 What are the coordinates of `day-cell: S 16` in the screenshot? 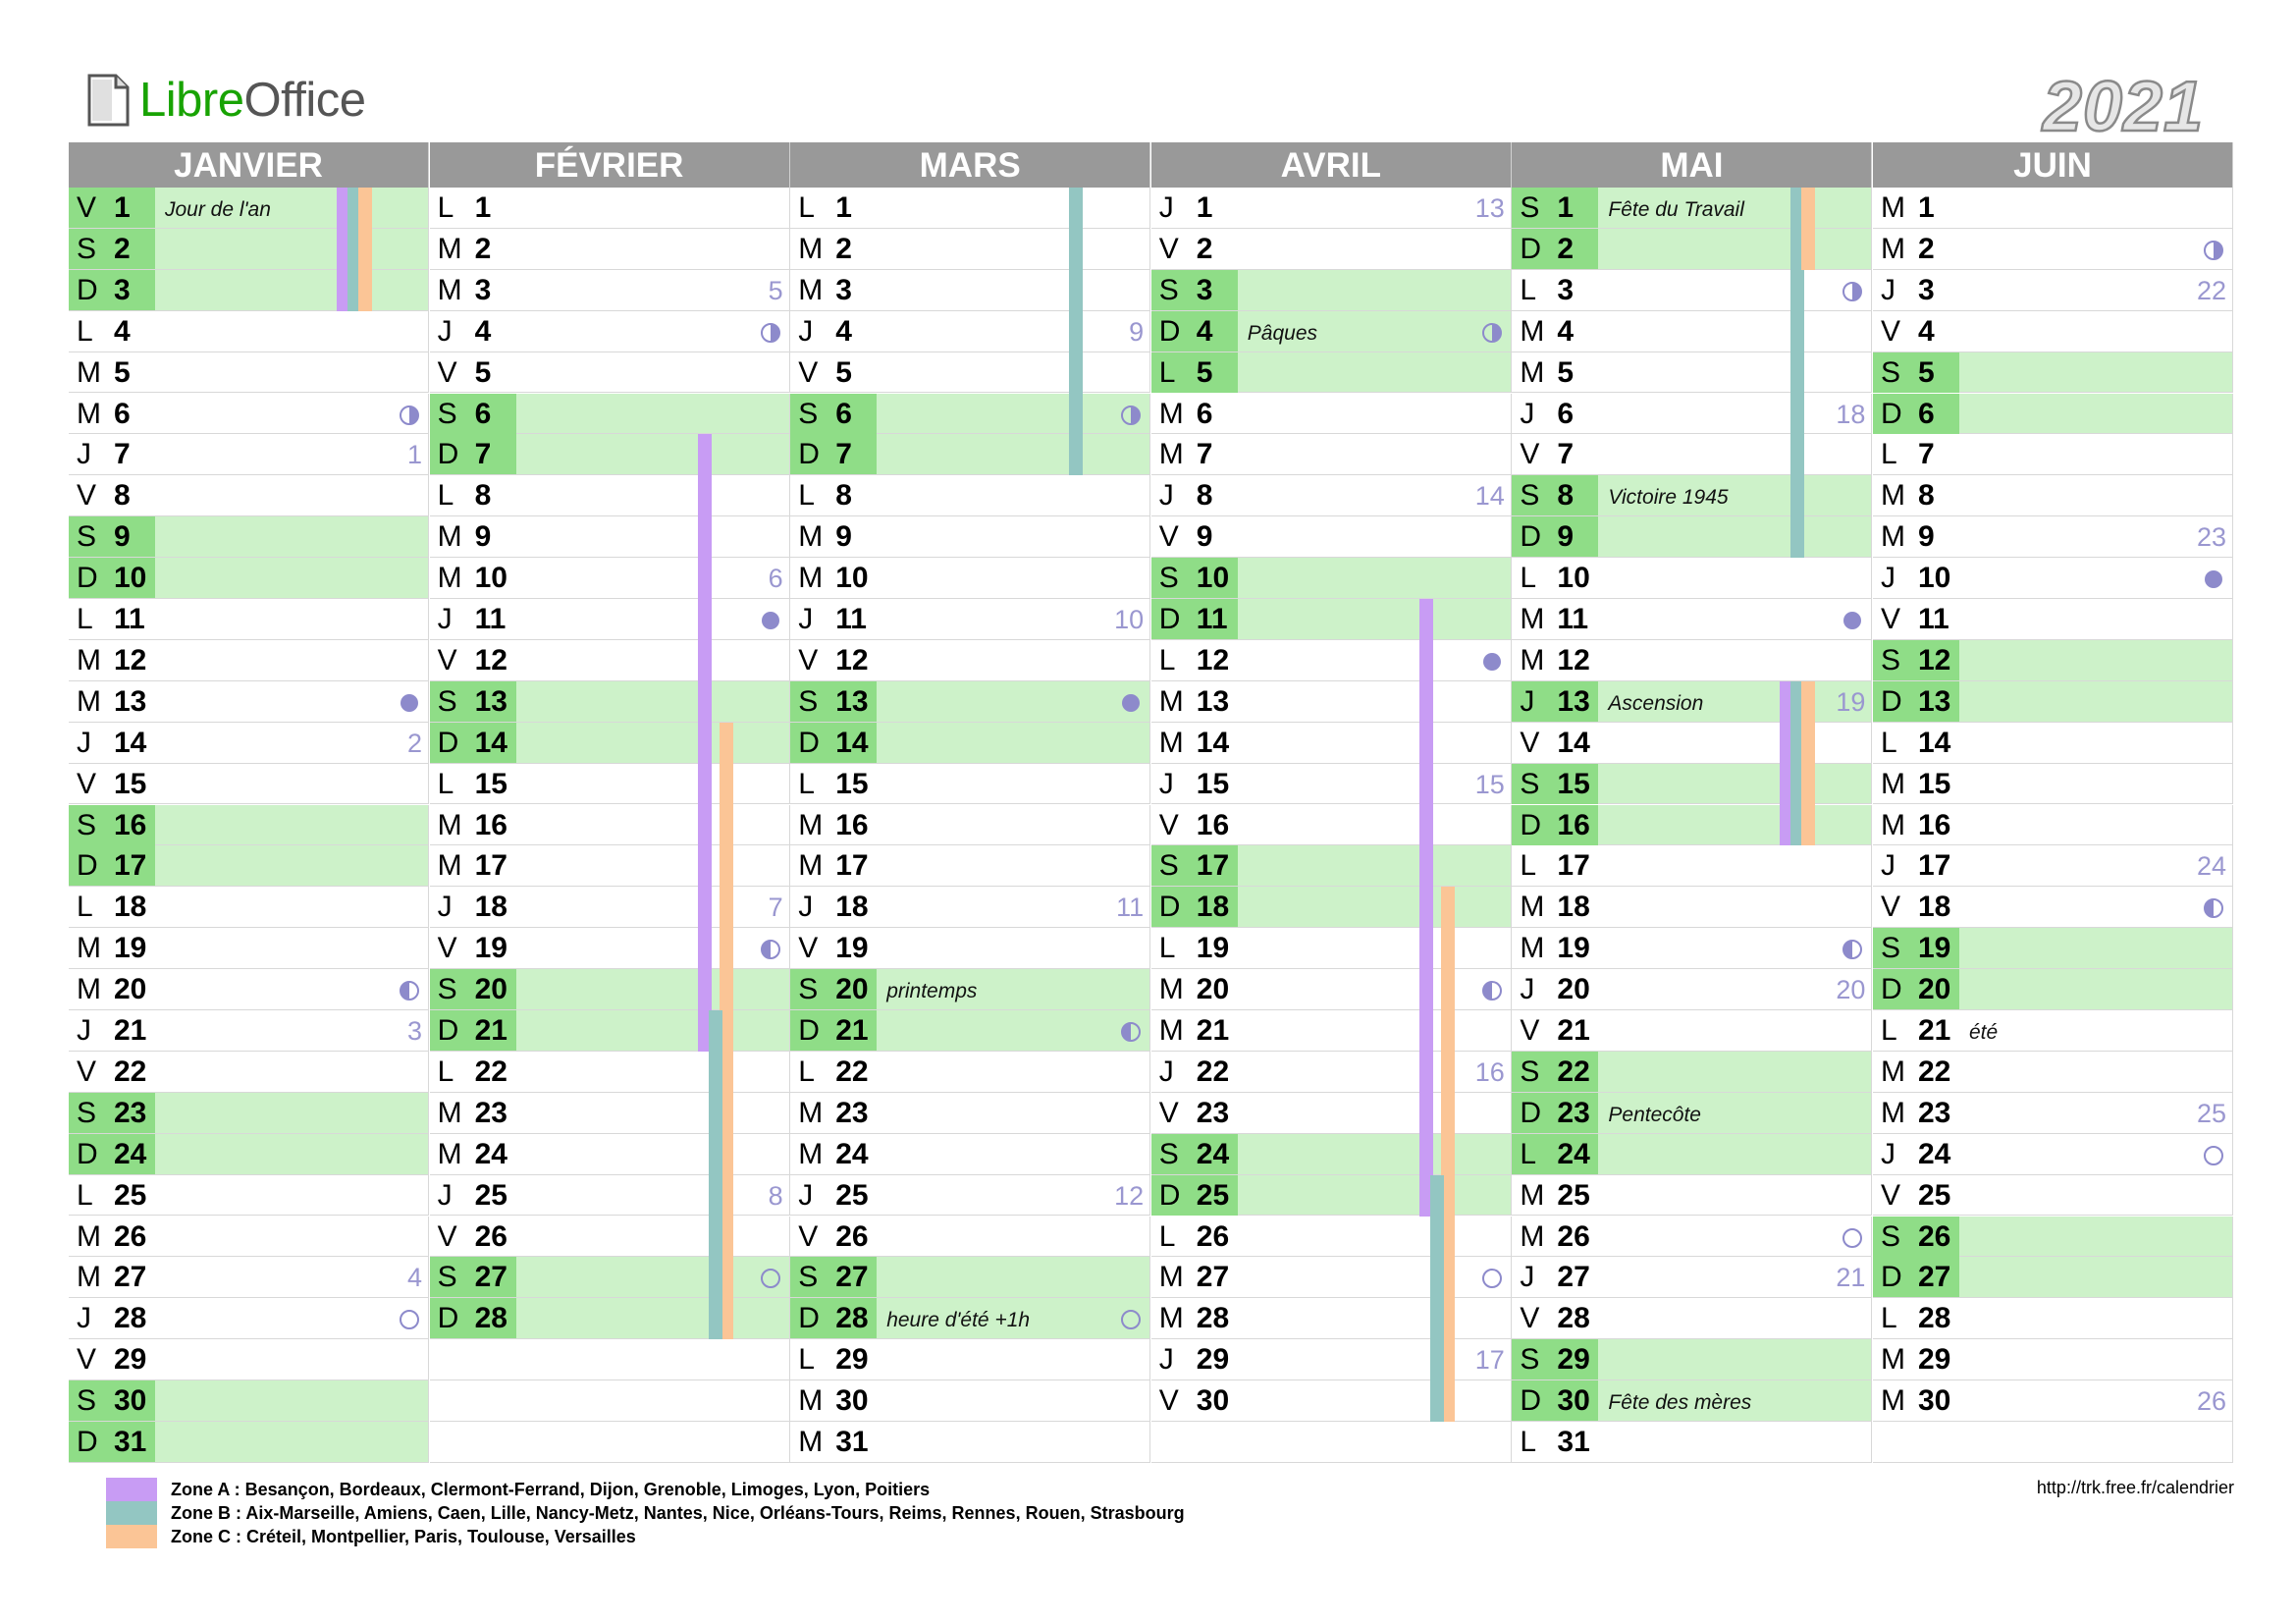 It's located at (249, 825).